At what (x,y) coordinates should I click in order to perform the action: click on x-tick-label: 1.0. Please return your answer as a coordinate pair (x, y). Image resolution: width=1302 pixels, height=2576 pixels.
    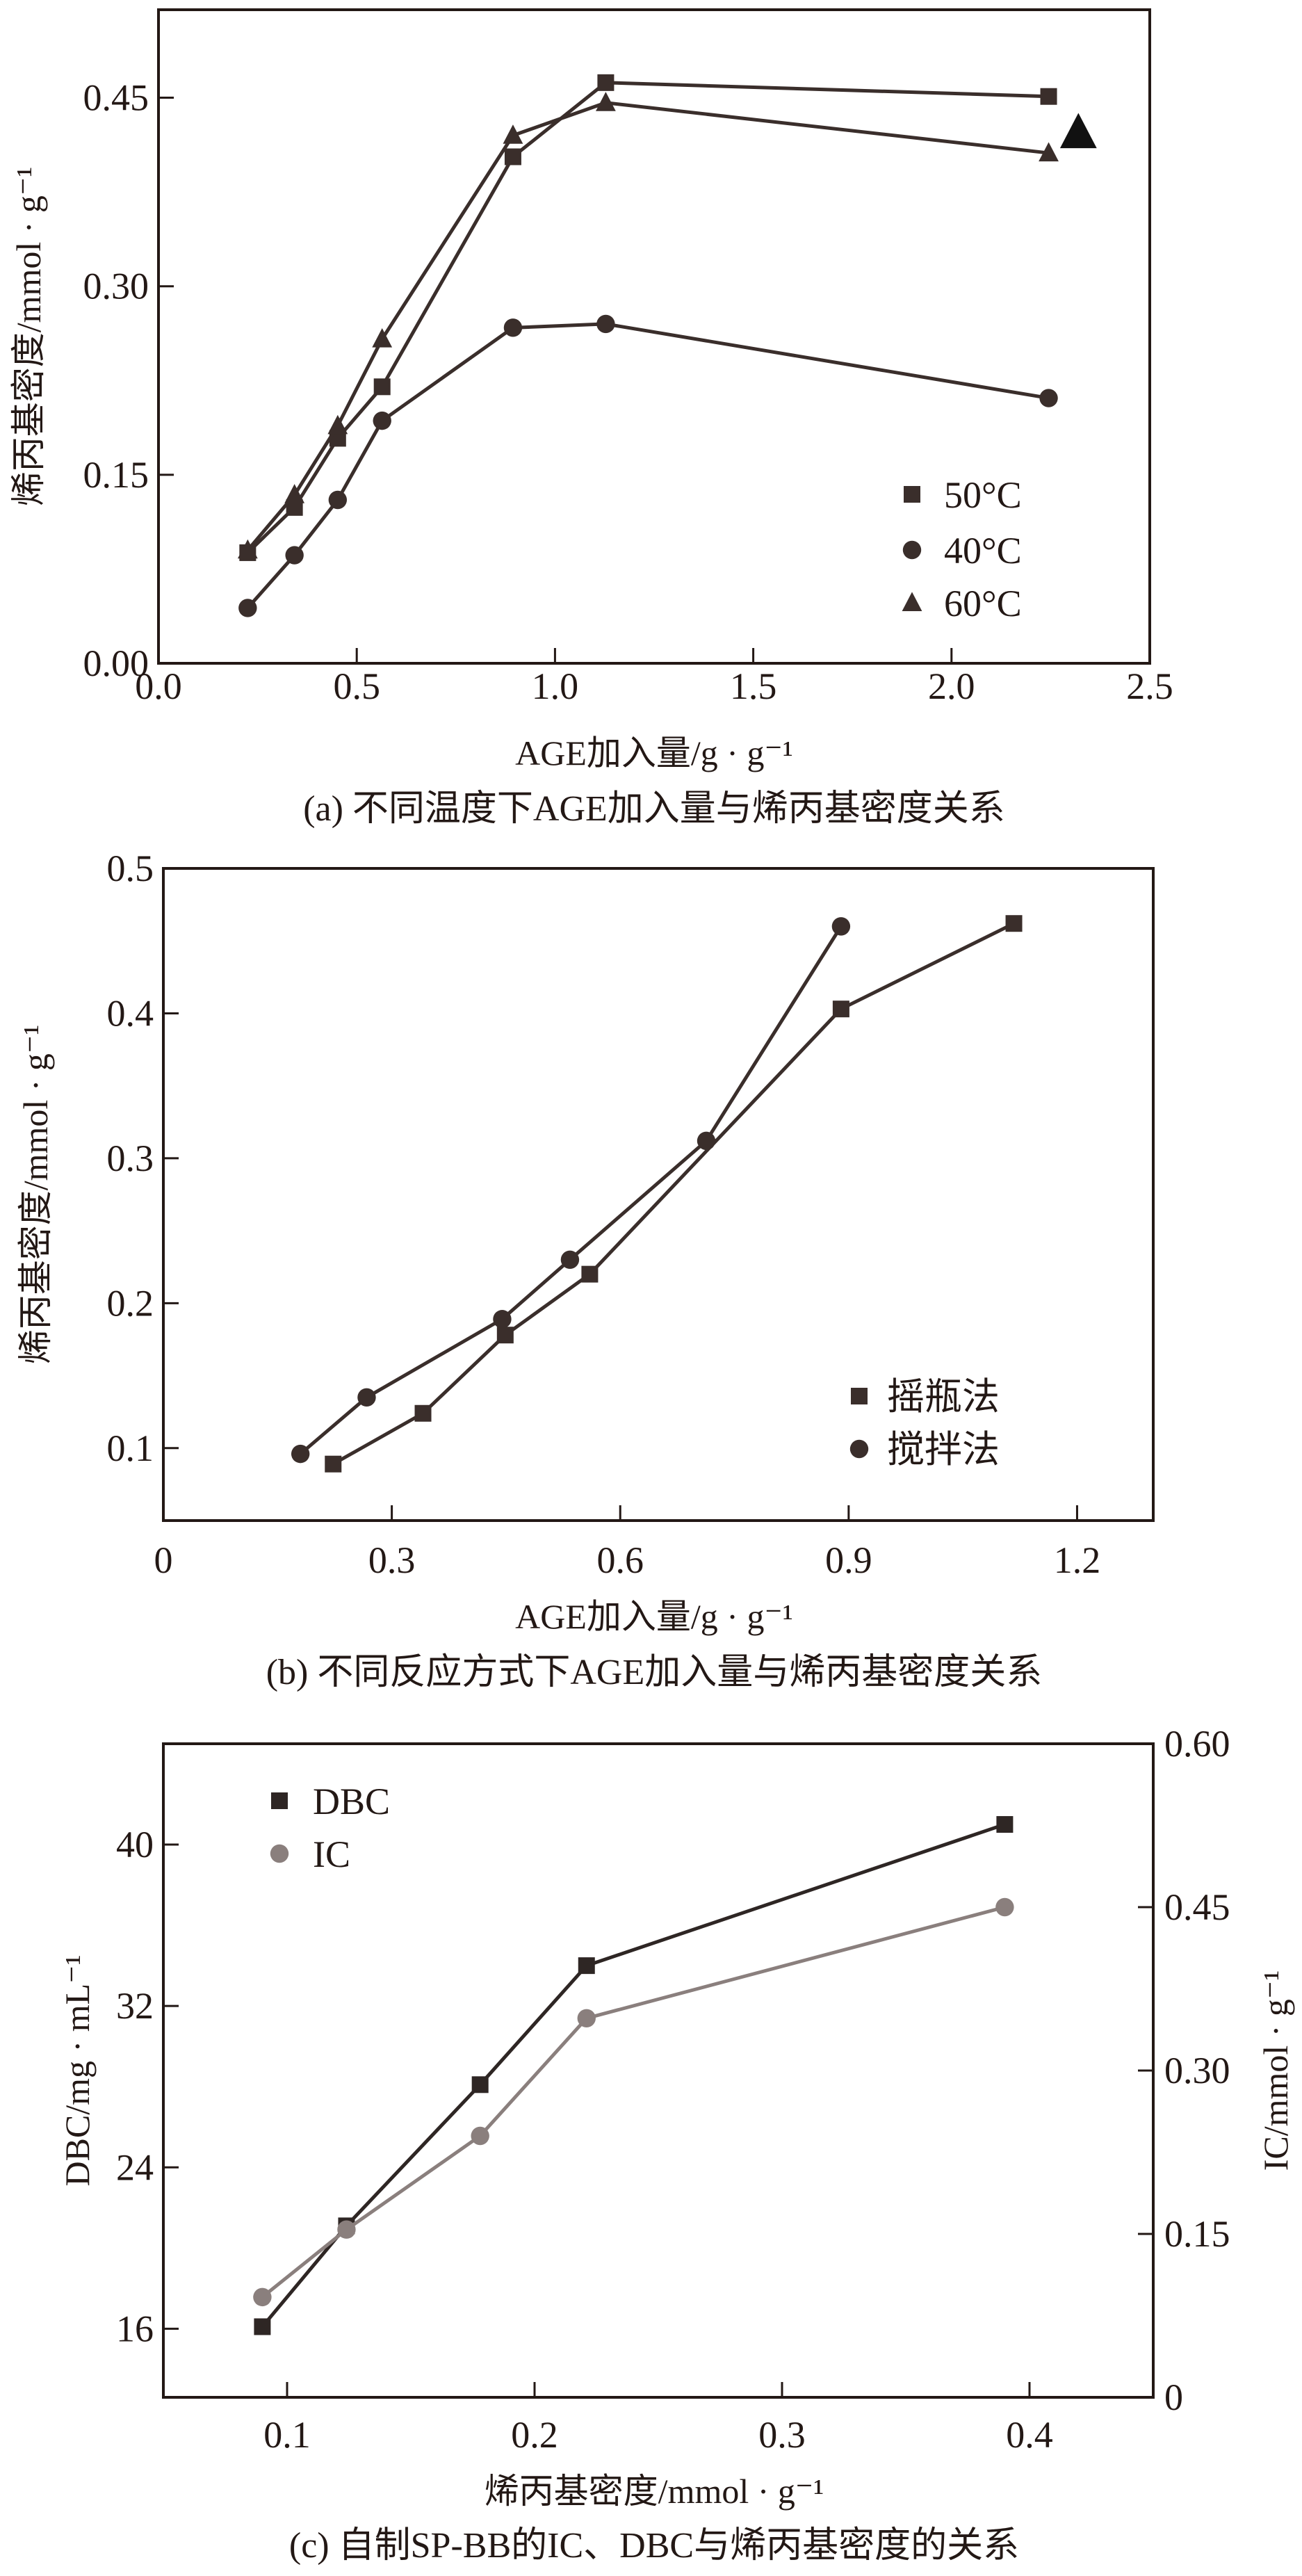
    Looking at the image, I should click on (555, 686).